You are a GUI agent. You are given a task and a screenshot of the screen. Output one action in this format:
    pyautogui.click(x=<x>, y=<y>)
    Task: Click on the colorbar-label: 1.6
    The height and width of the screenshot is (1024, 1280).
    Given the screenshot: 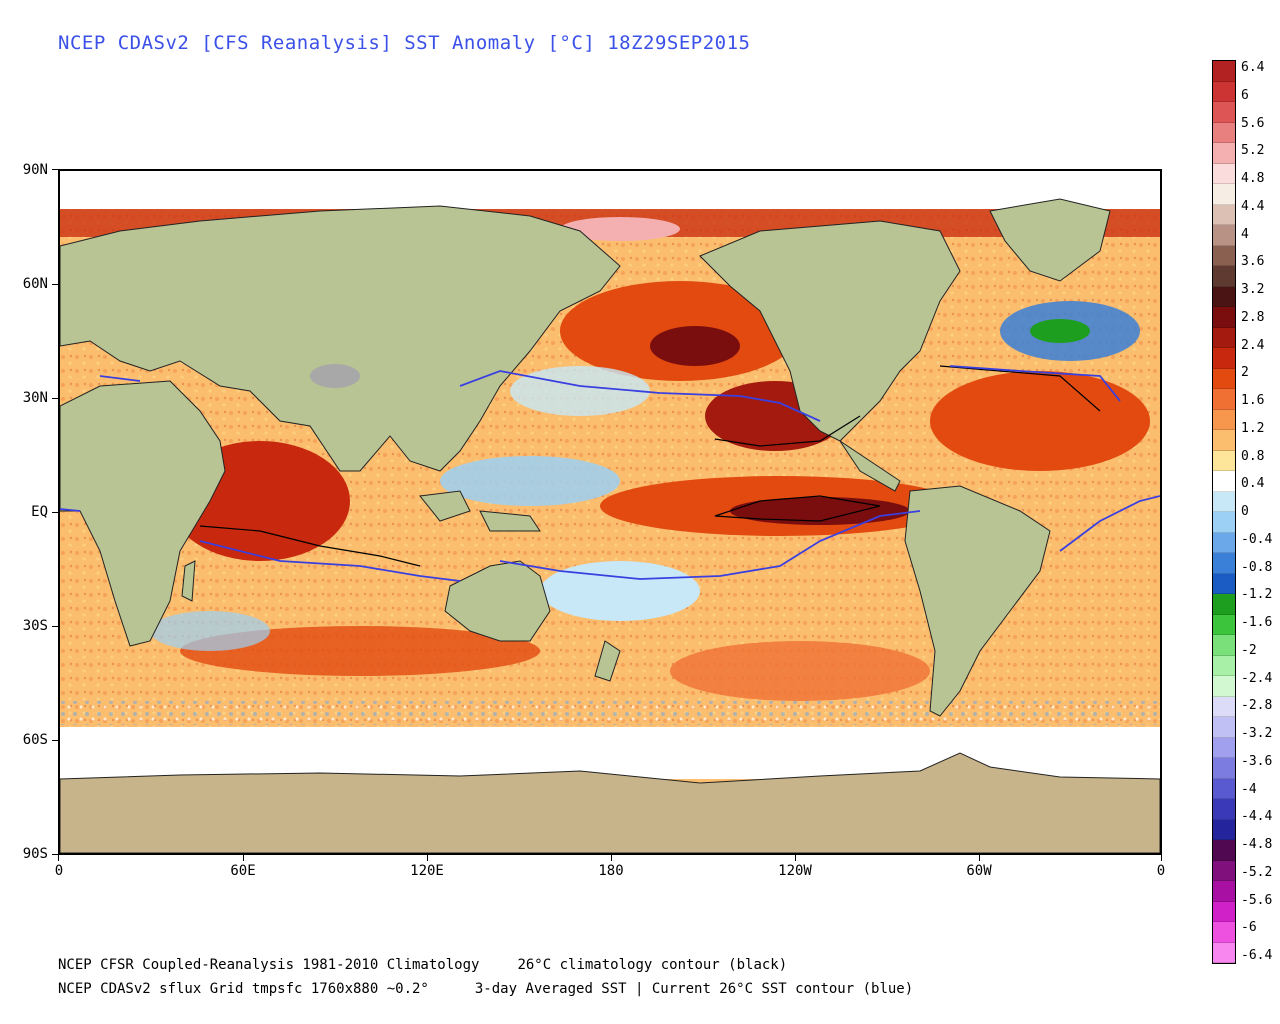 What is the action you would take?
    pyautogui.click(x=1253, y=400)
    